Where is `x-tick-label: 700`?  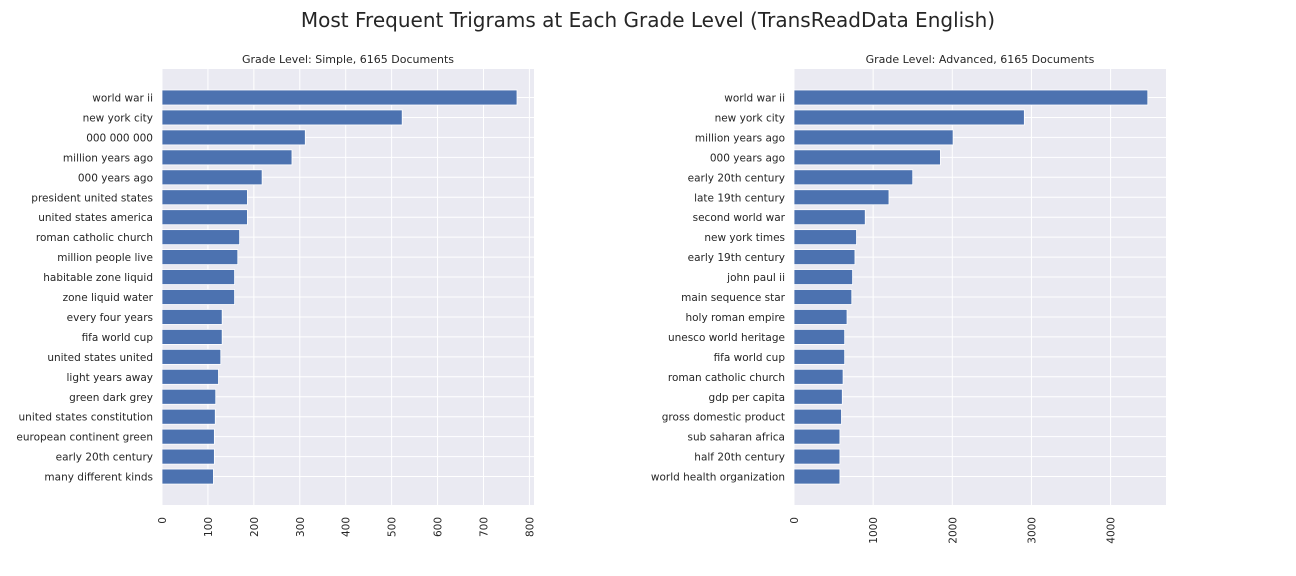 x-tick-label: 700 is located at coordinates (484, 527).